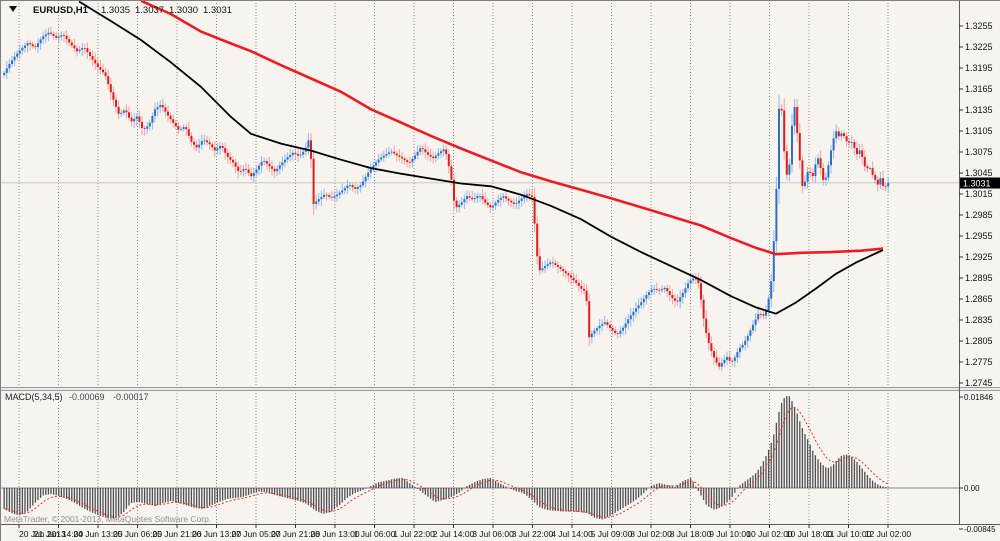 This screenshot has height=541, width=1000. Describe the element at coordinates (414, 534) in the screenshot. I see `time-label: 1 Jul 22:00` at that location.